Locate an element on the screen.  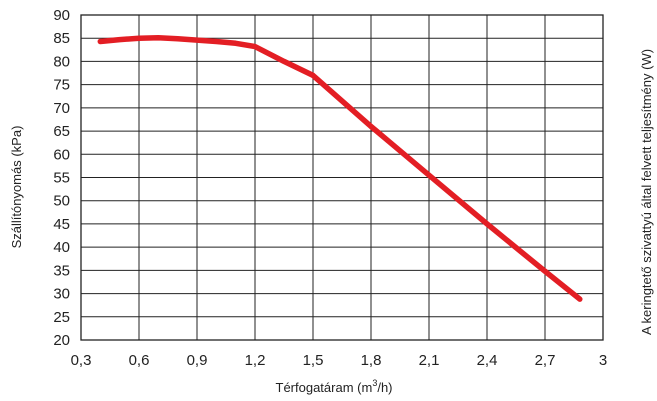
x-axis-title-tail: /h) is located at coordinates (384, 387).